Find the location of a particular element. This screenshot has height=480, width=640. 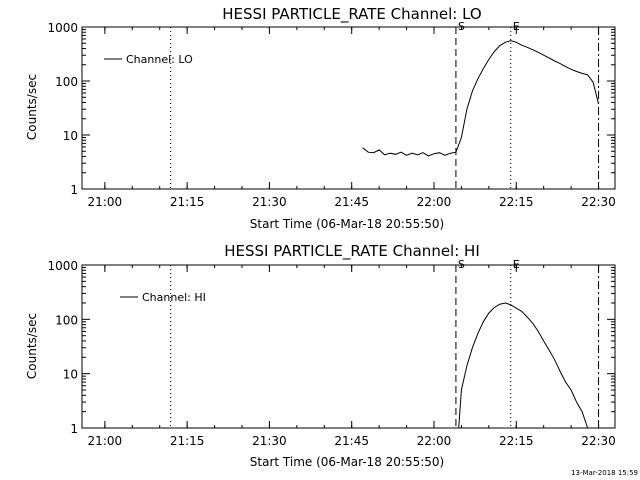

legend-entry-label: Channel: HI is located at coordinates (174, 297).